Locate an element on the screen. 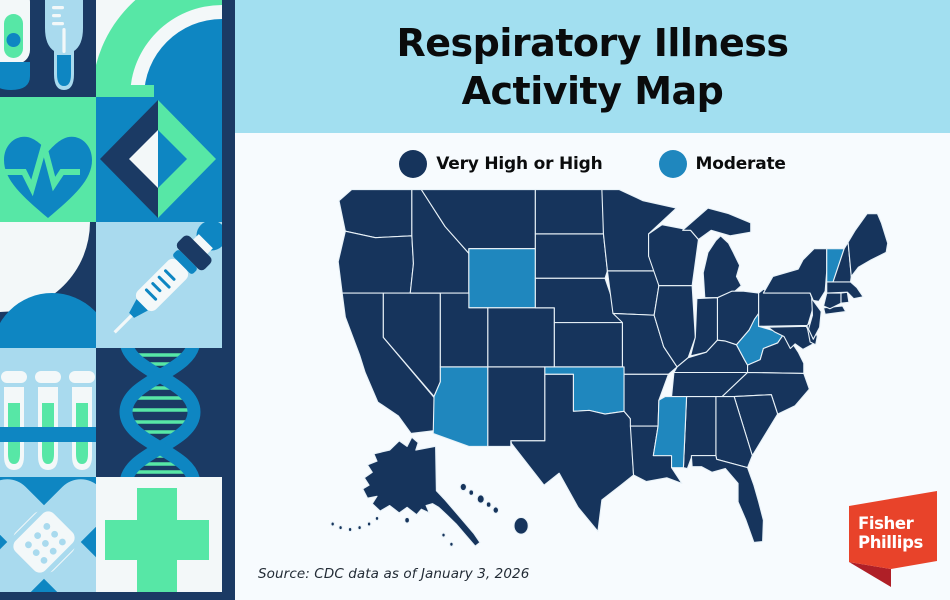 This screenshot has height=600, width=950. thermometer-mercury is located at coordinates (64, 70).